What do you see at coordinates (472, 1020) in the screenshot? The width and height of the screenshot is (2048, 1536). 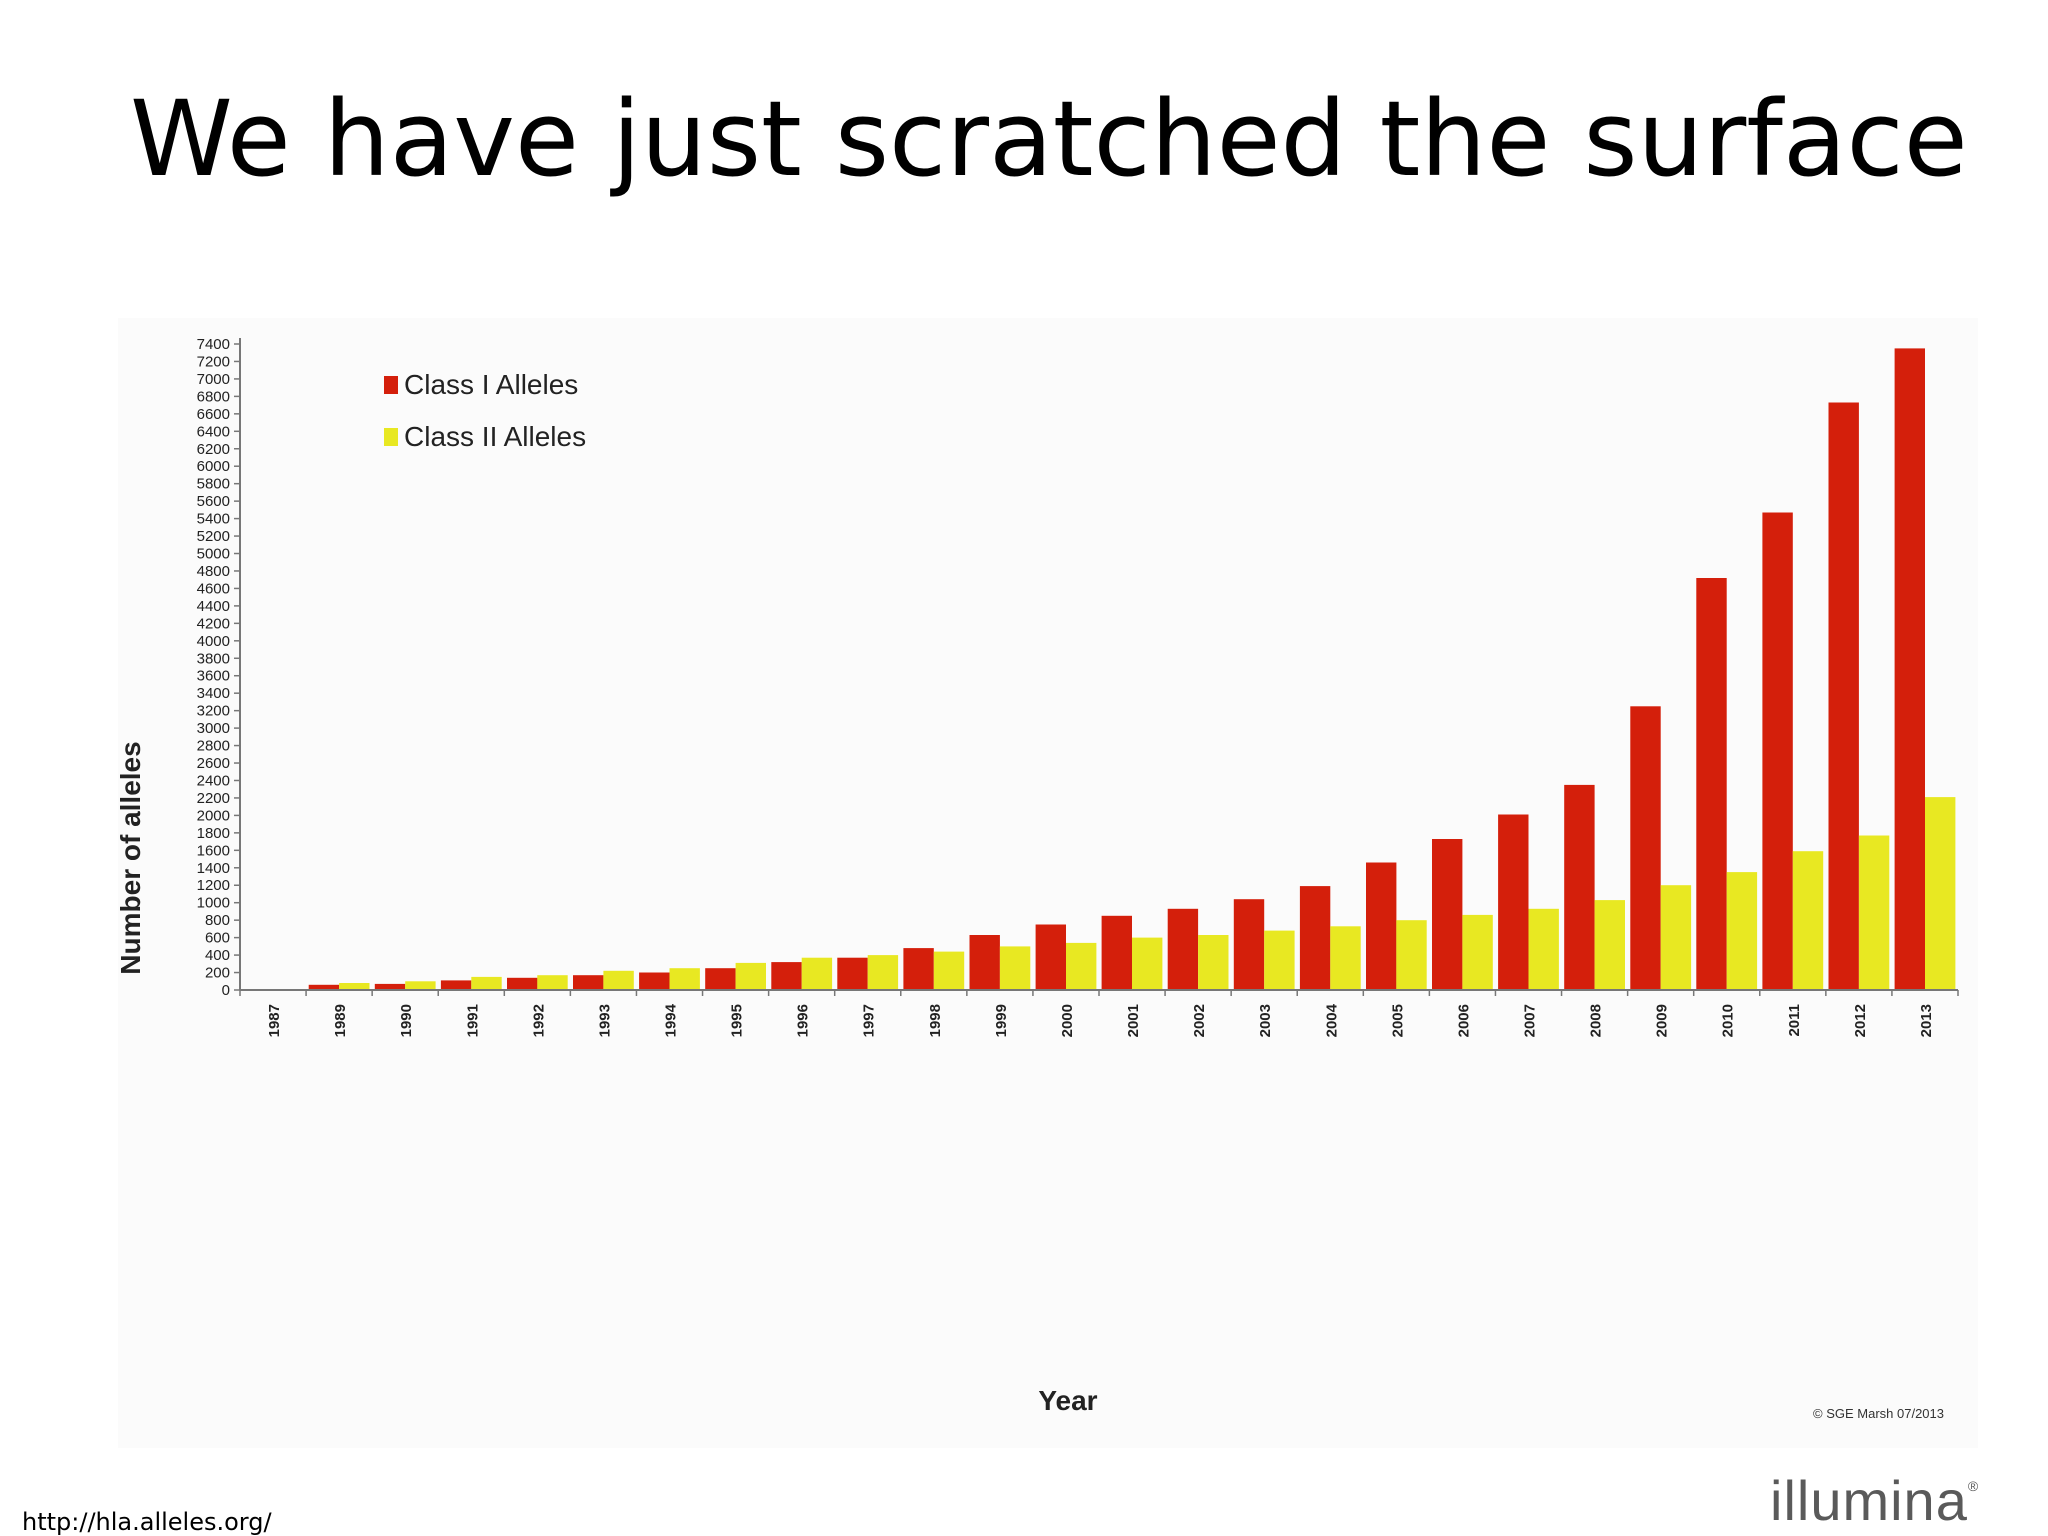 I see `x-tick-label: 1991` at bounding box center [472, 1020].